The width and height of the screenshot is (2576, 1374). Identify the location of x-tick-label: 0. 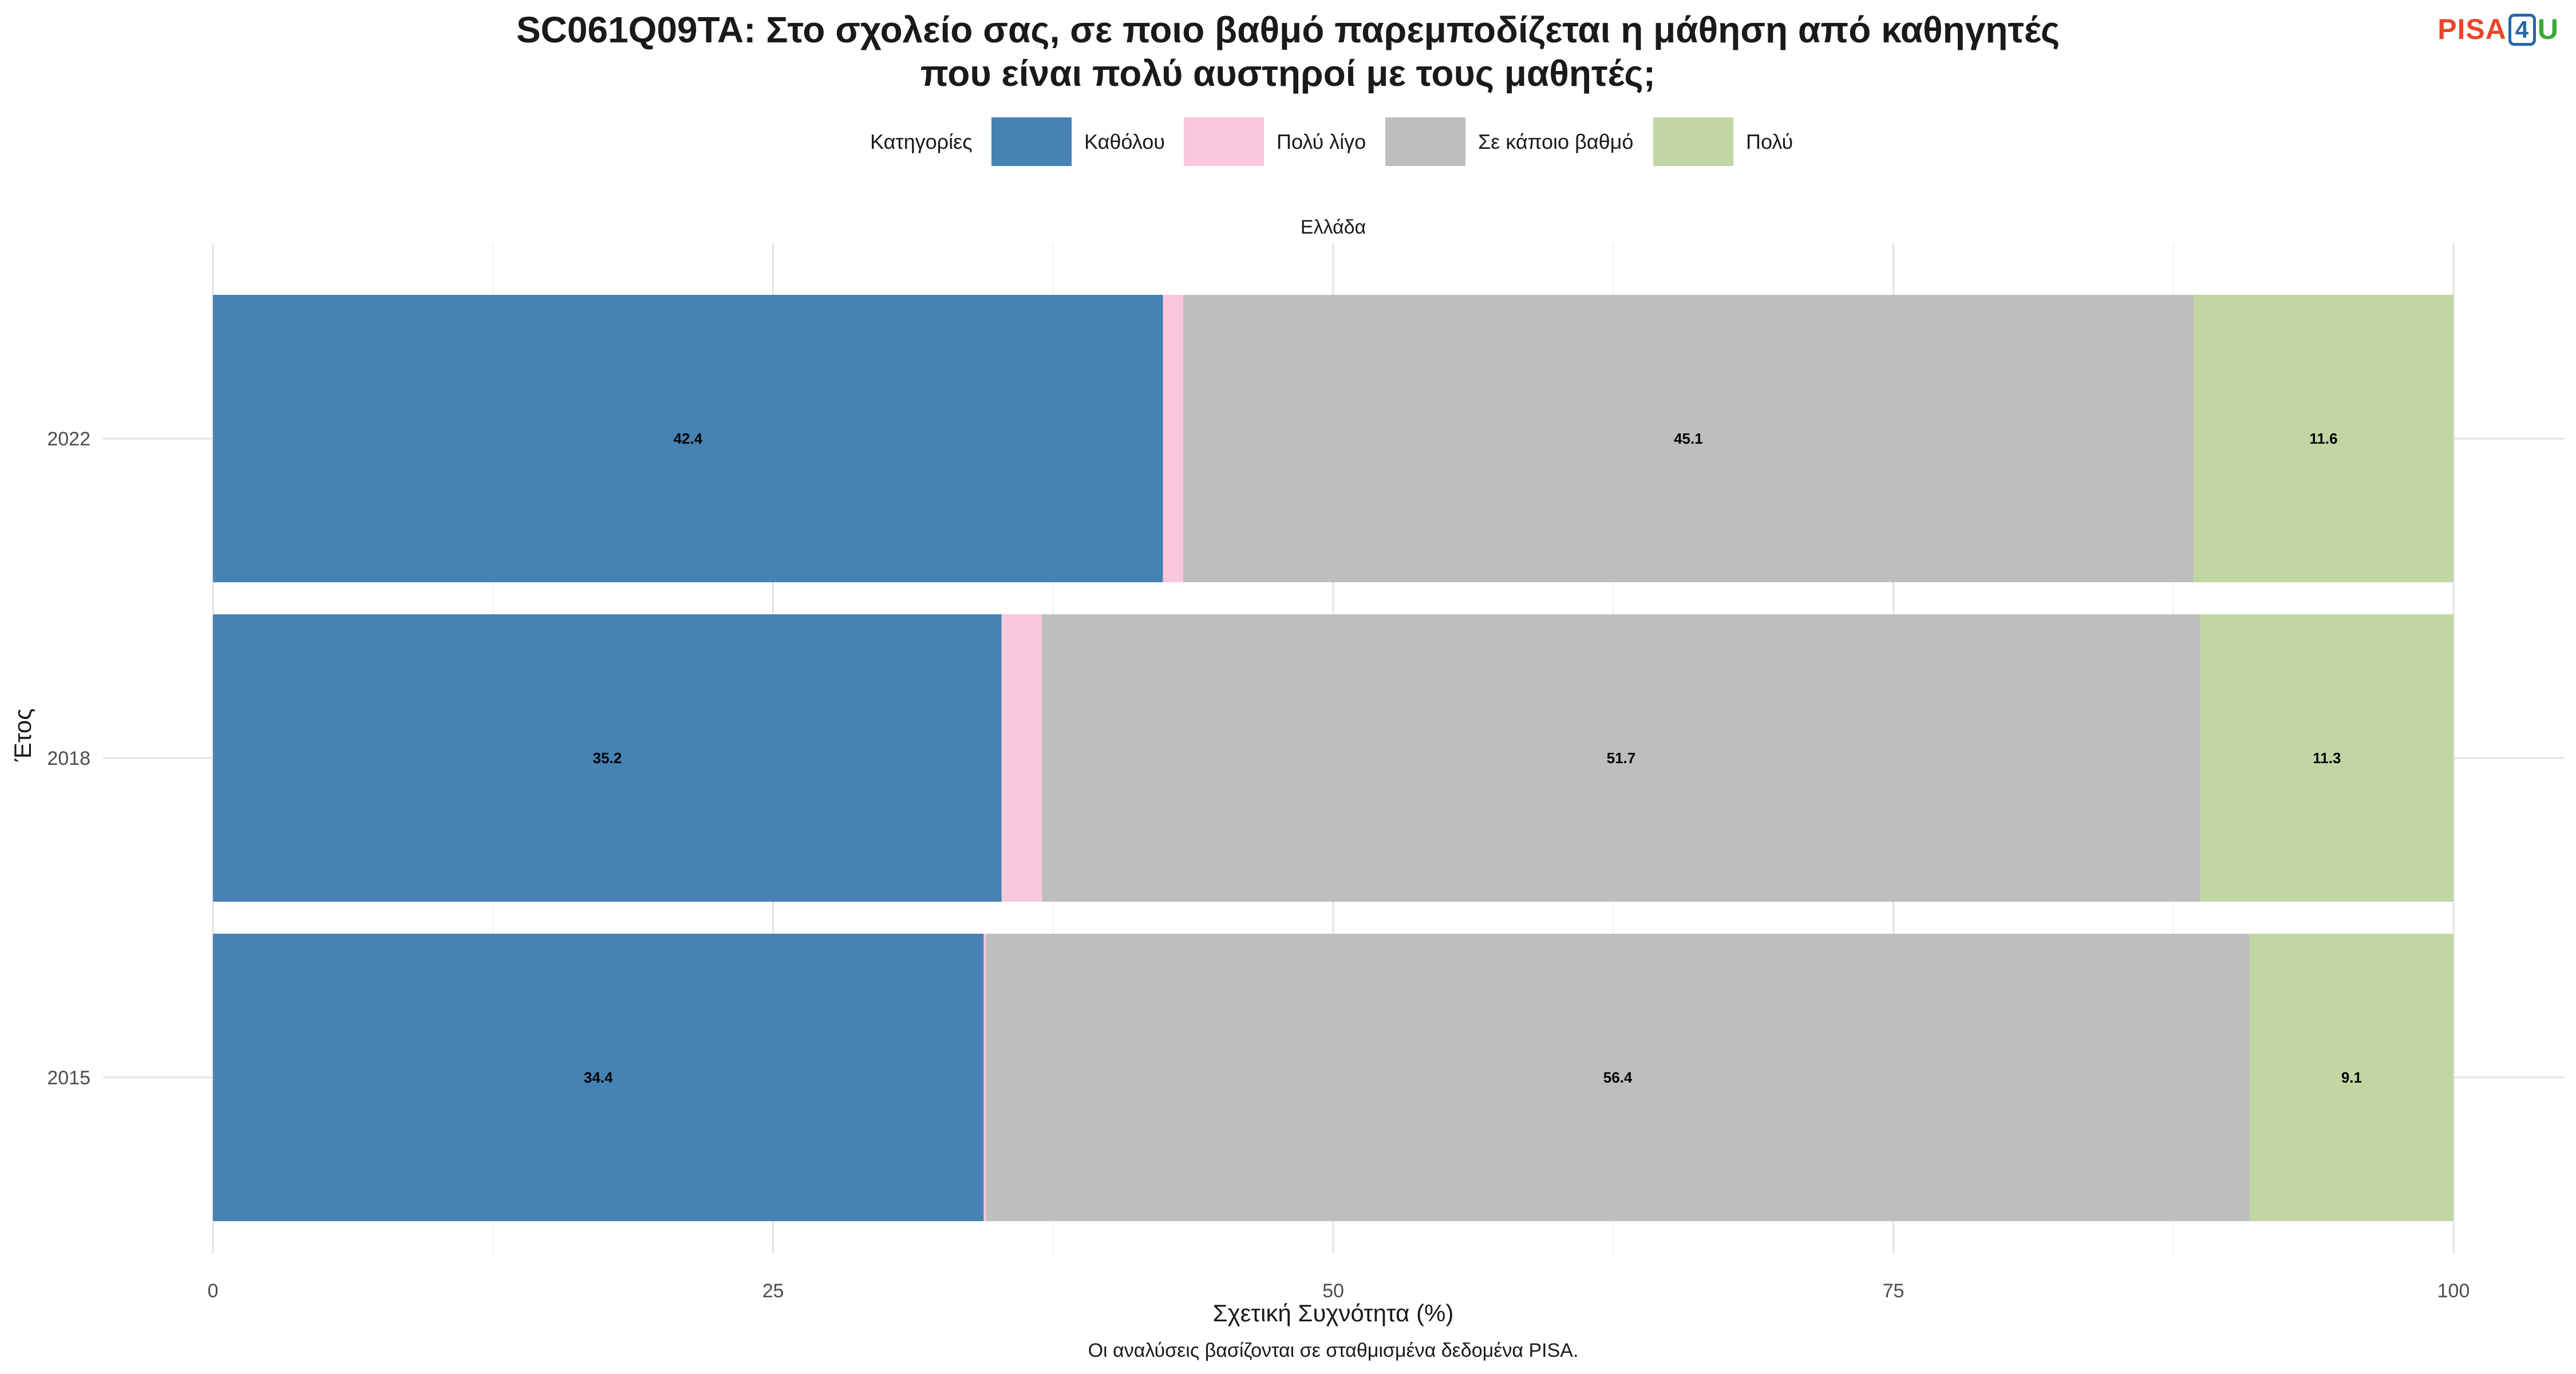
(213, 1291).